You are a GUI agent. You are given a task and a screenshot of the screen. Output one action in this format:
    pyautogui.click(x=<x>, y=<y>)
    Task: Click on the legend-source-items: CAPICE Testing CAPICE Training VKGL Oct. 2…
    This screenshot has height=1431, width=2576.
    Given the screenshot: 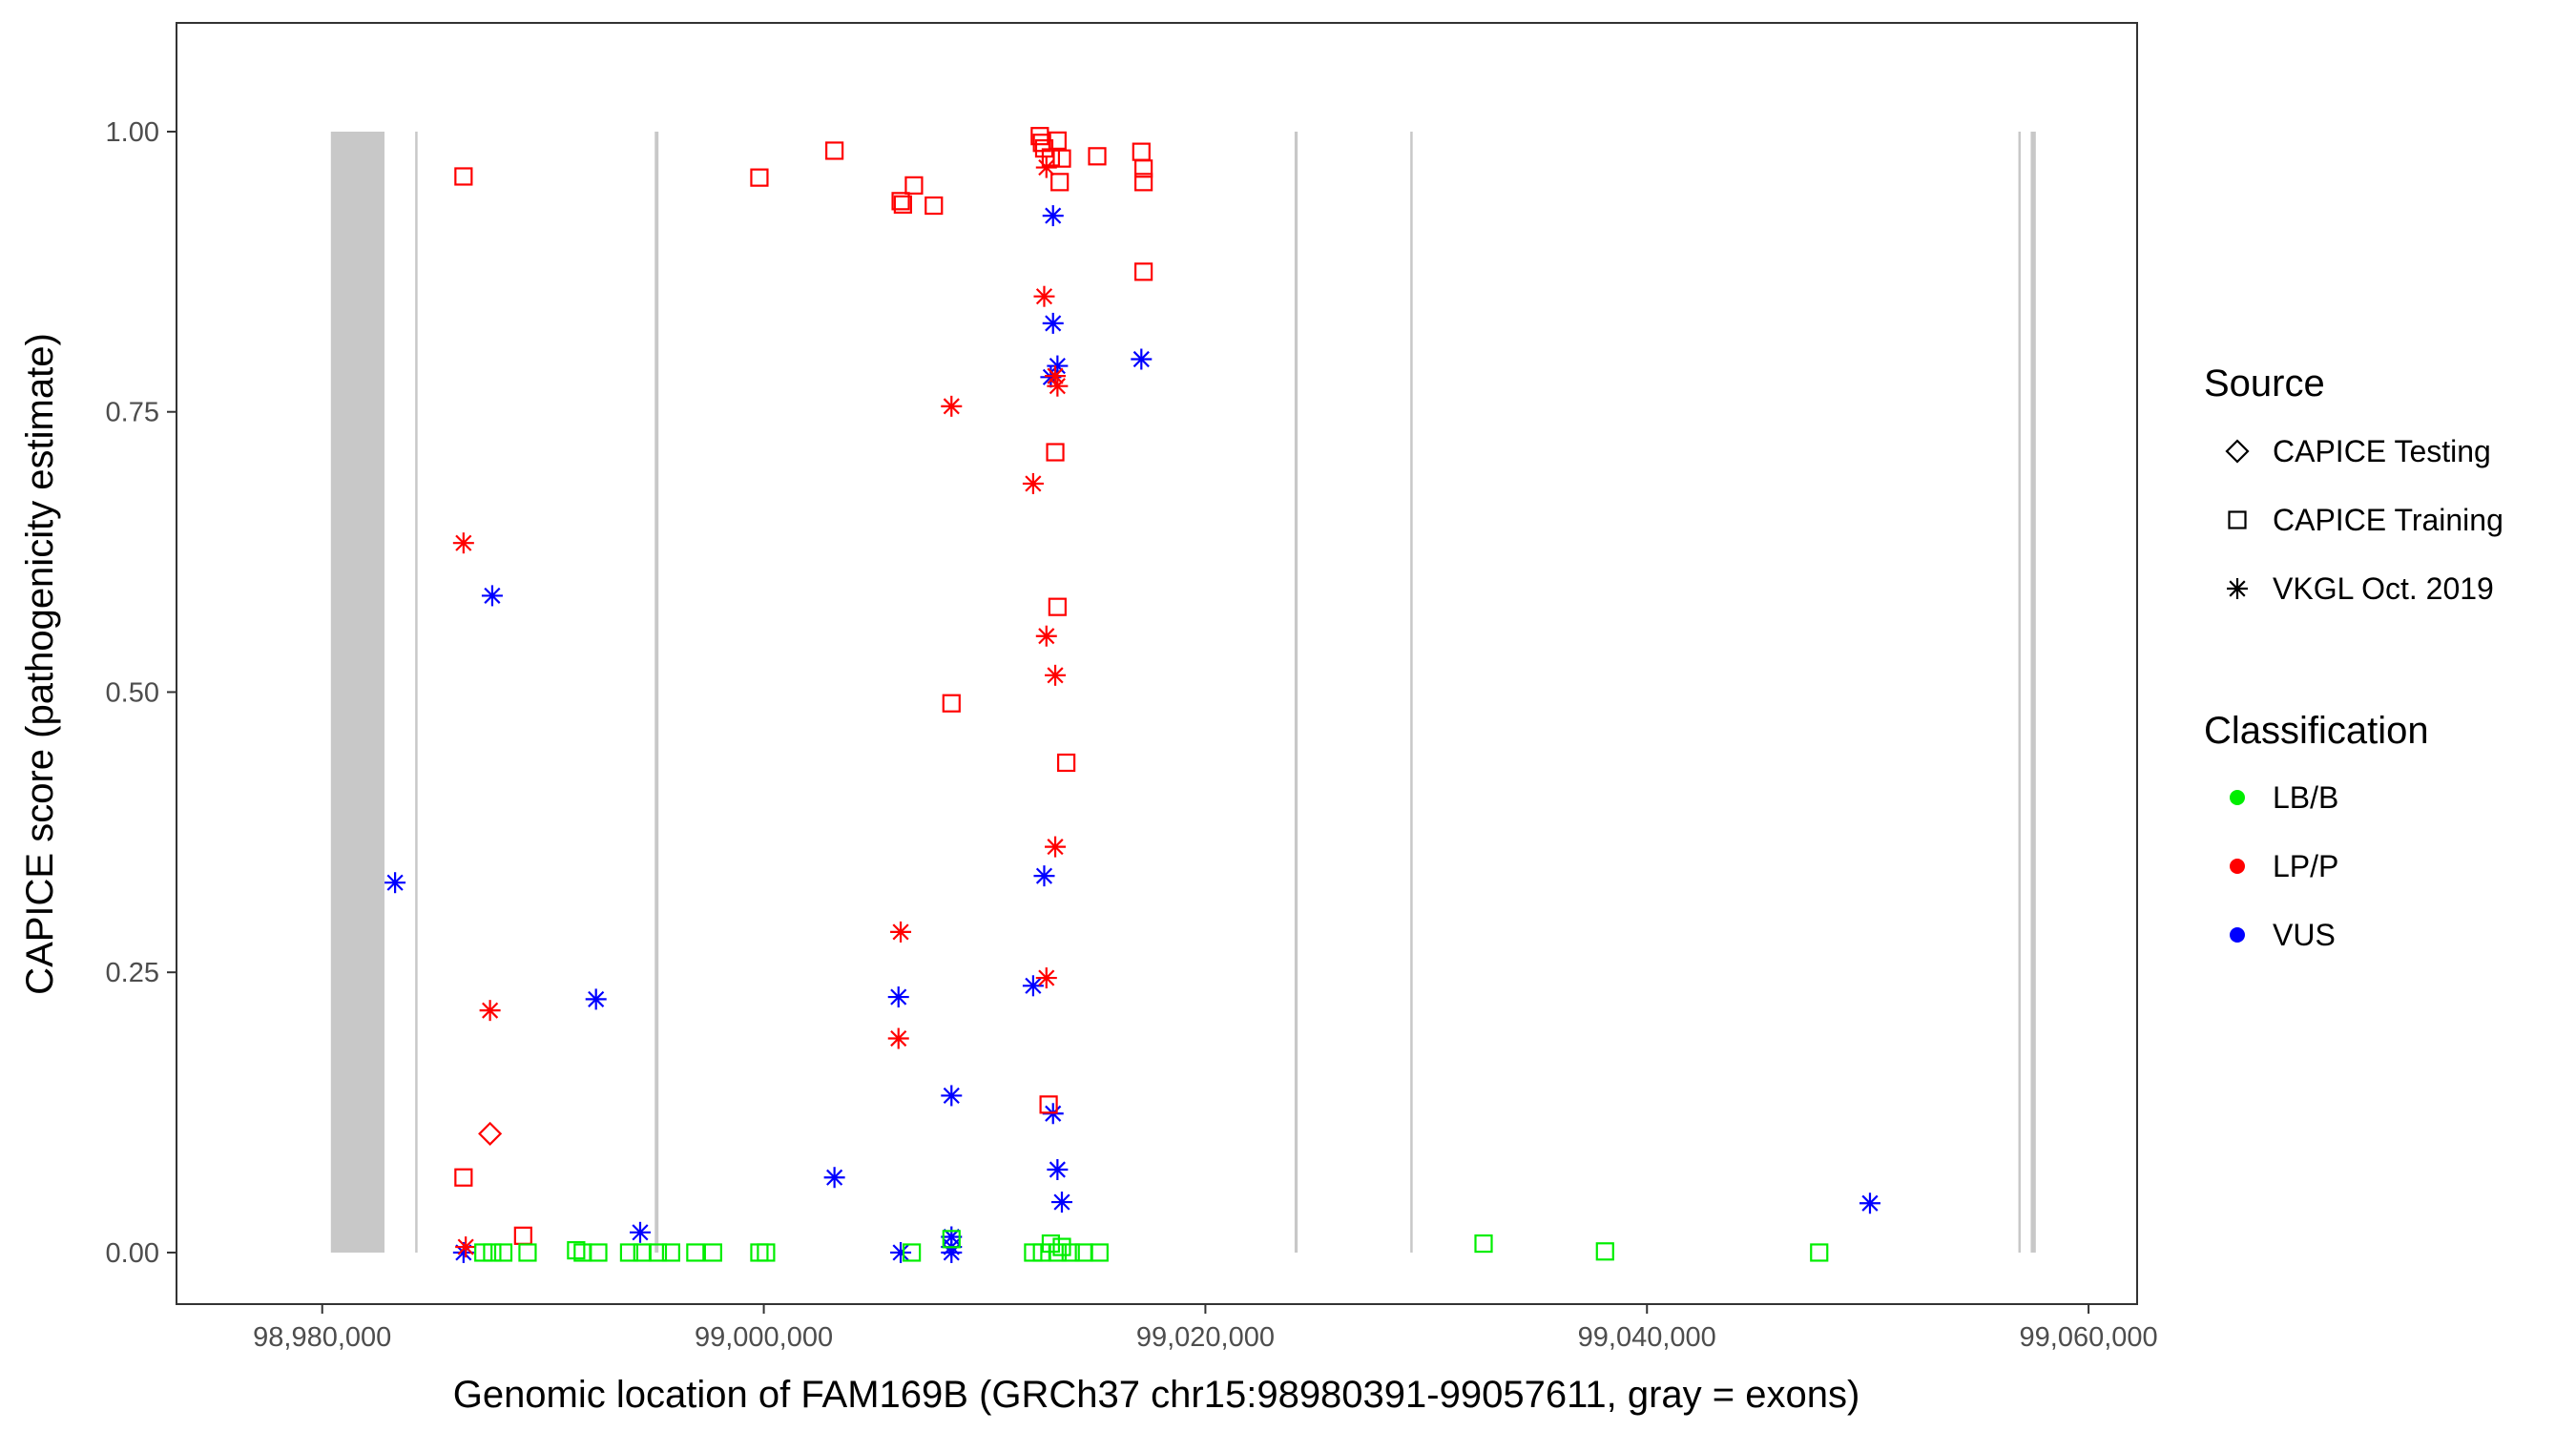 What is the action you would take?
    pyautogui.click(x=2364, y=520)
    